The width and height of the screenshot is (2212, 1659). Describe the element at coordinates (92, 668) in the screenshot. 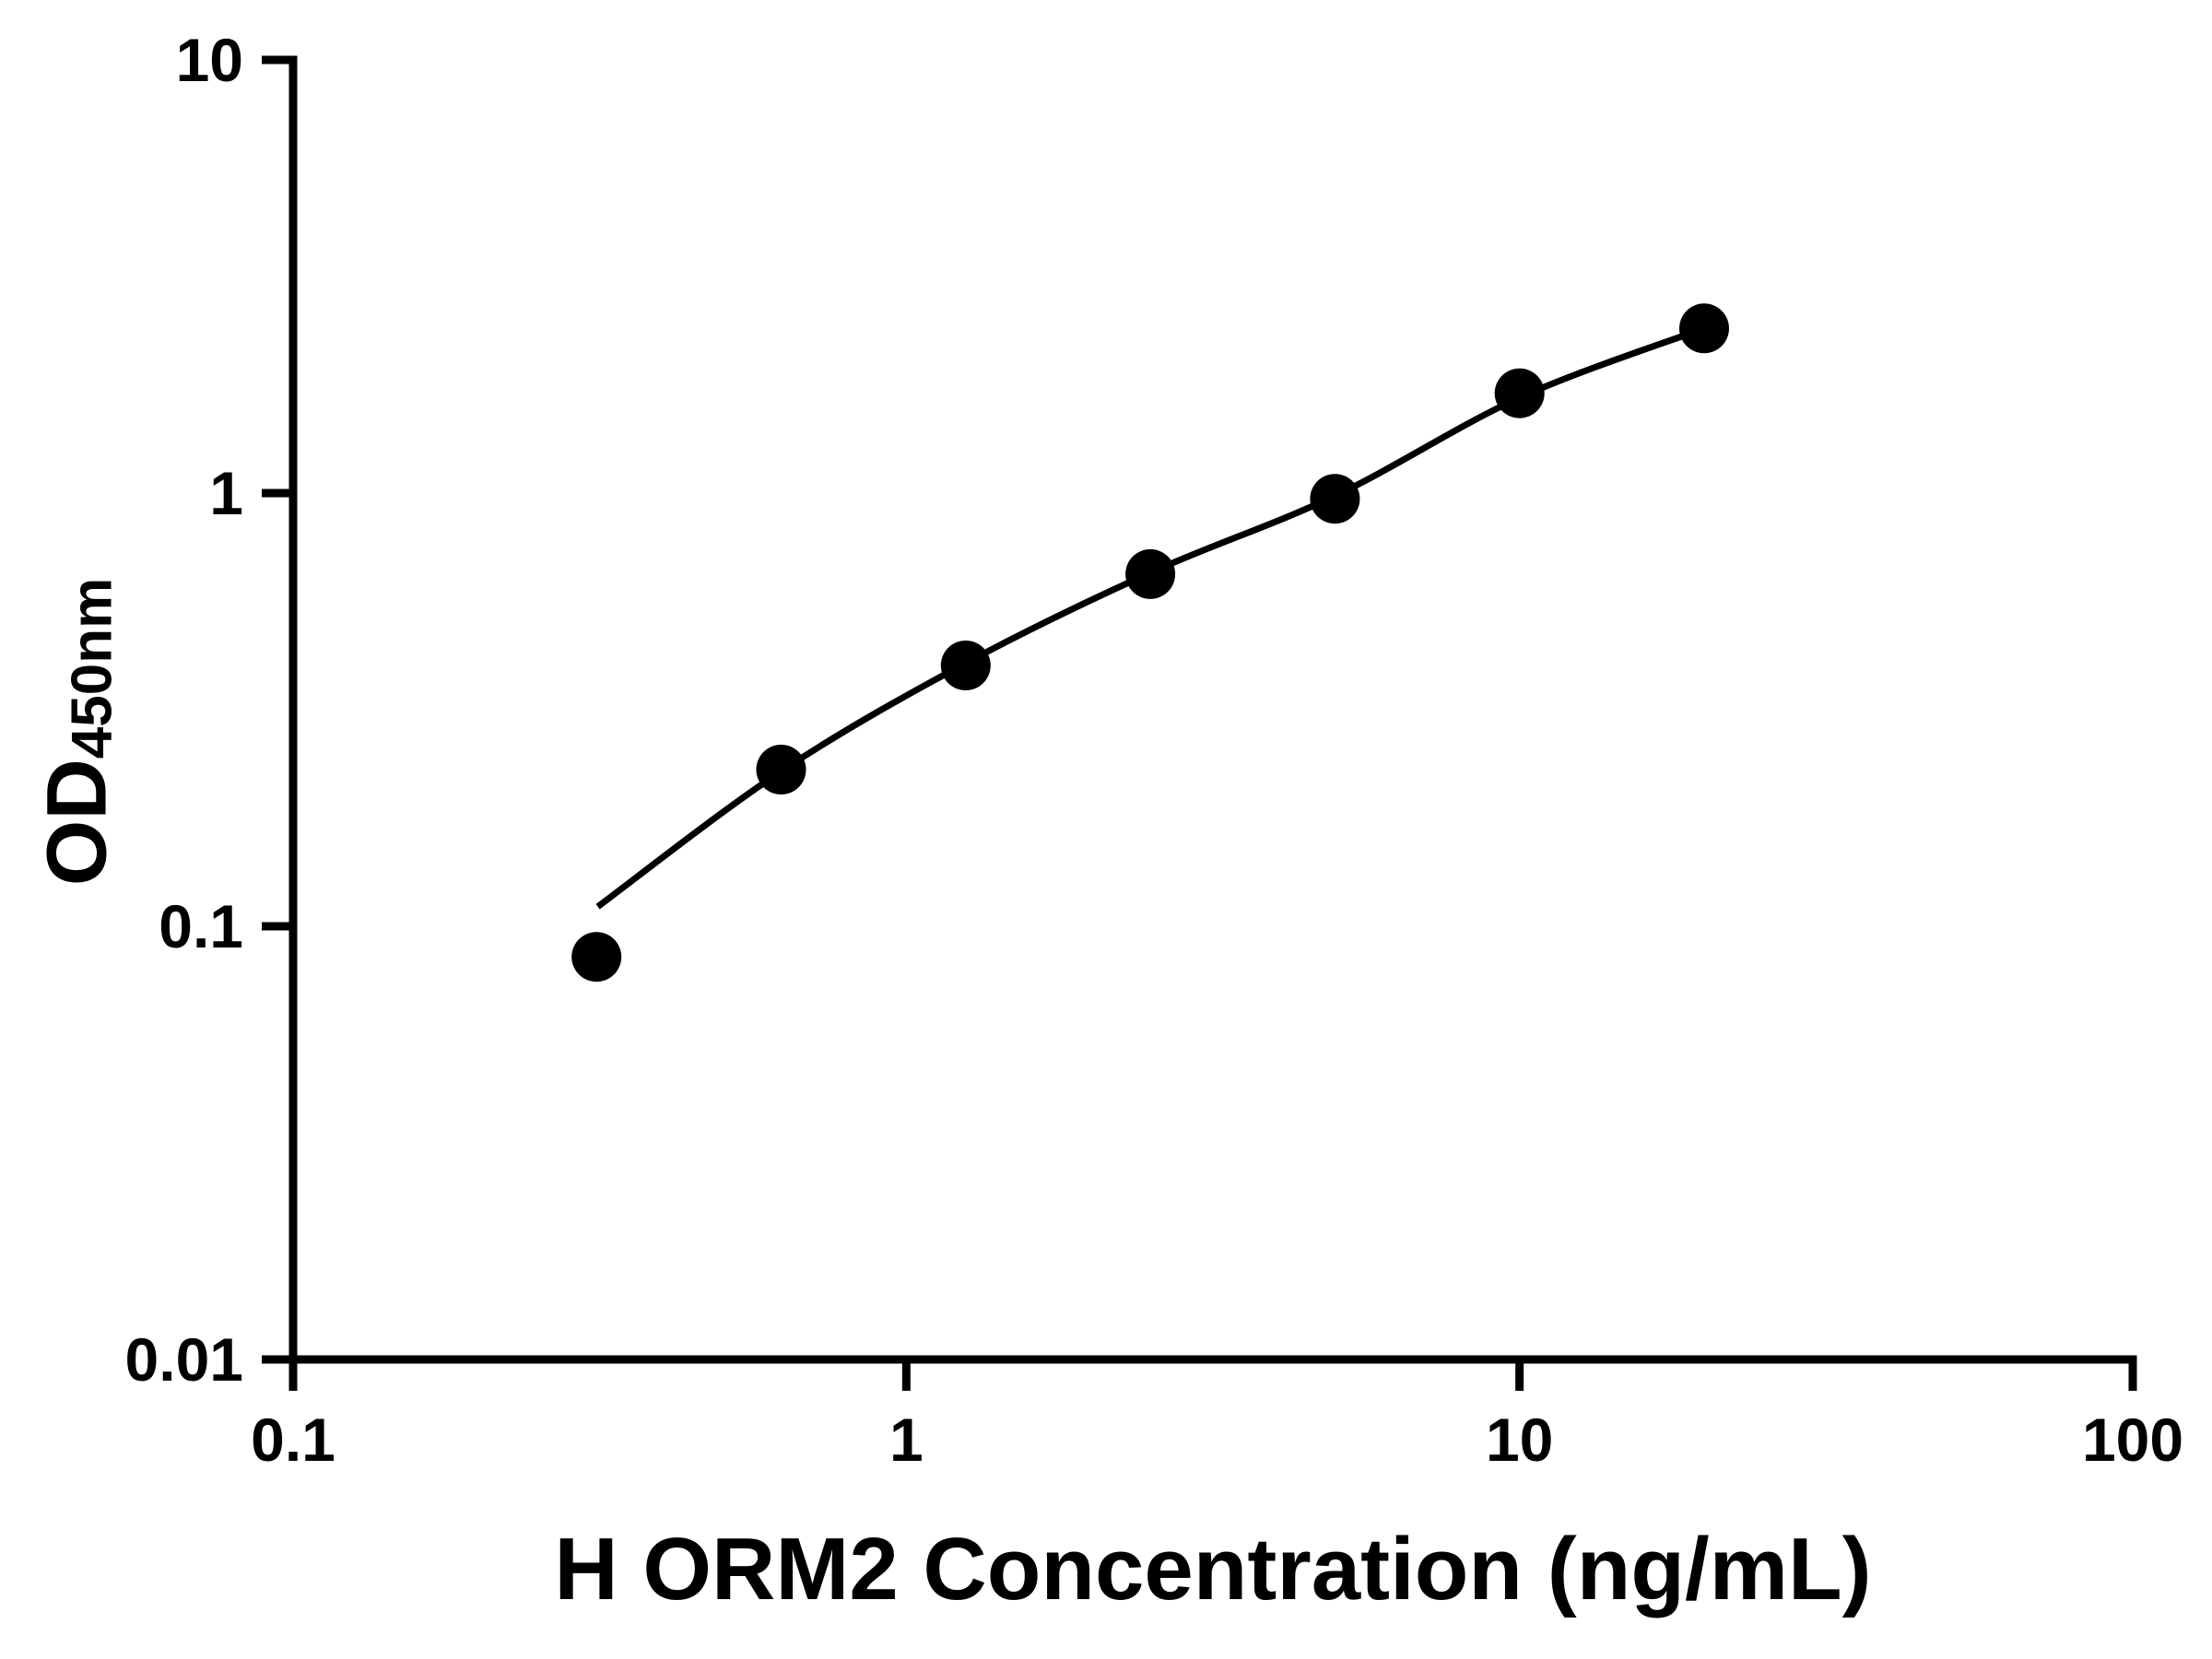

I see `y-axis-title-sub: 450nm` at that location.